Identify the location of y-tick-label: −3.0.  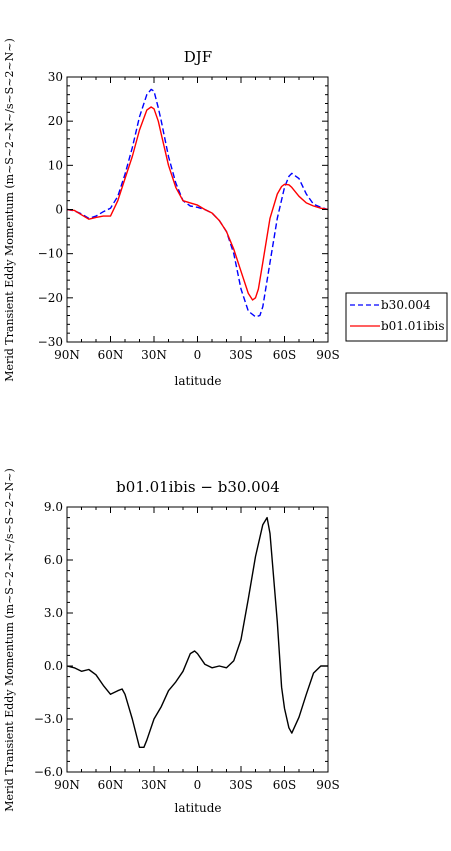
(48, 719).